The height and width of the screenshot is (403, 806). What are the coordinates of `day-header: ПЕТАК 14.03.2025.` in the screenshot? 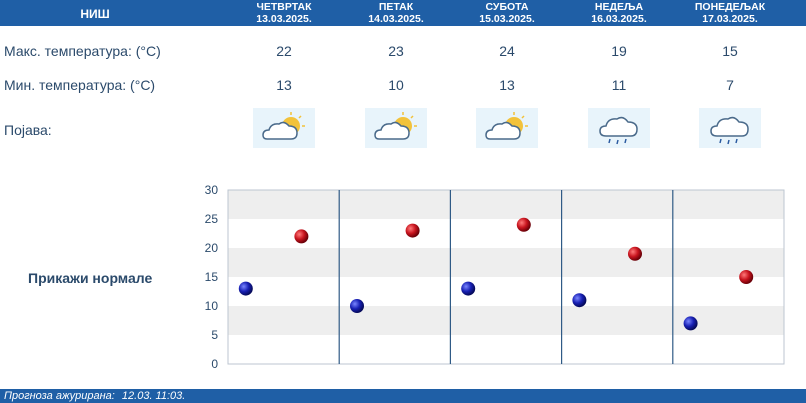 It's located at (396, 13).